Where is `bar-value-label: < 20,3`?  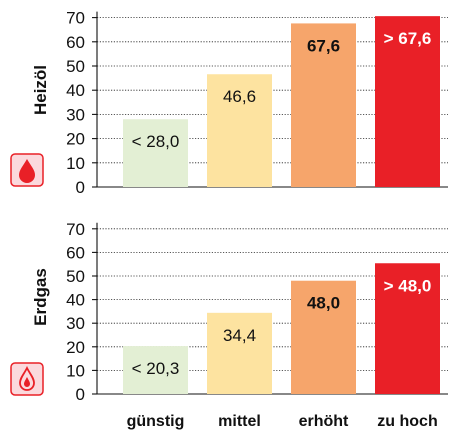
bar-value-label: < 20,3 is located at coordinates (156, 368).